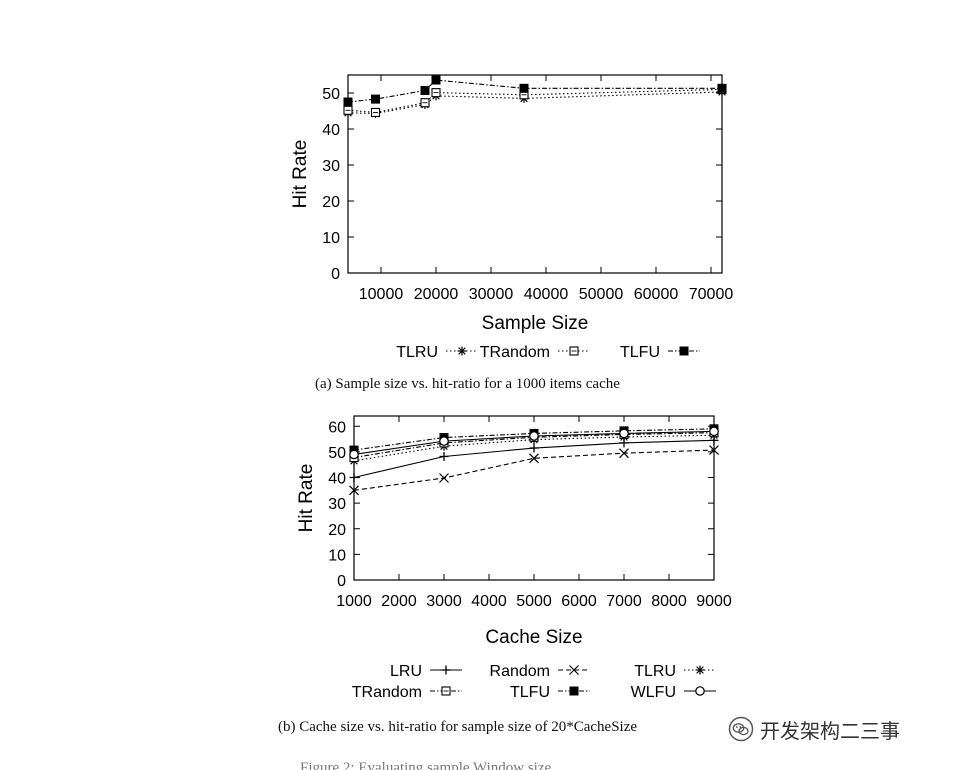  What do you see at coordinates (534, 682) in the screenshot?
I see `legend: LRU Random TLRU TRandom TLFU WLFU` at bounding box center [534, 682].